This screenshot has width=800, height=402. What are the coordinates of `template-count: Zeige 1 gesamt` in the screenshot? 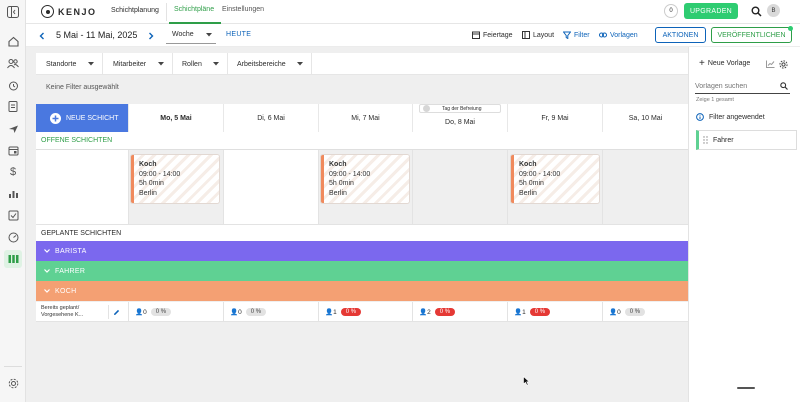 It's located at (715, 100).